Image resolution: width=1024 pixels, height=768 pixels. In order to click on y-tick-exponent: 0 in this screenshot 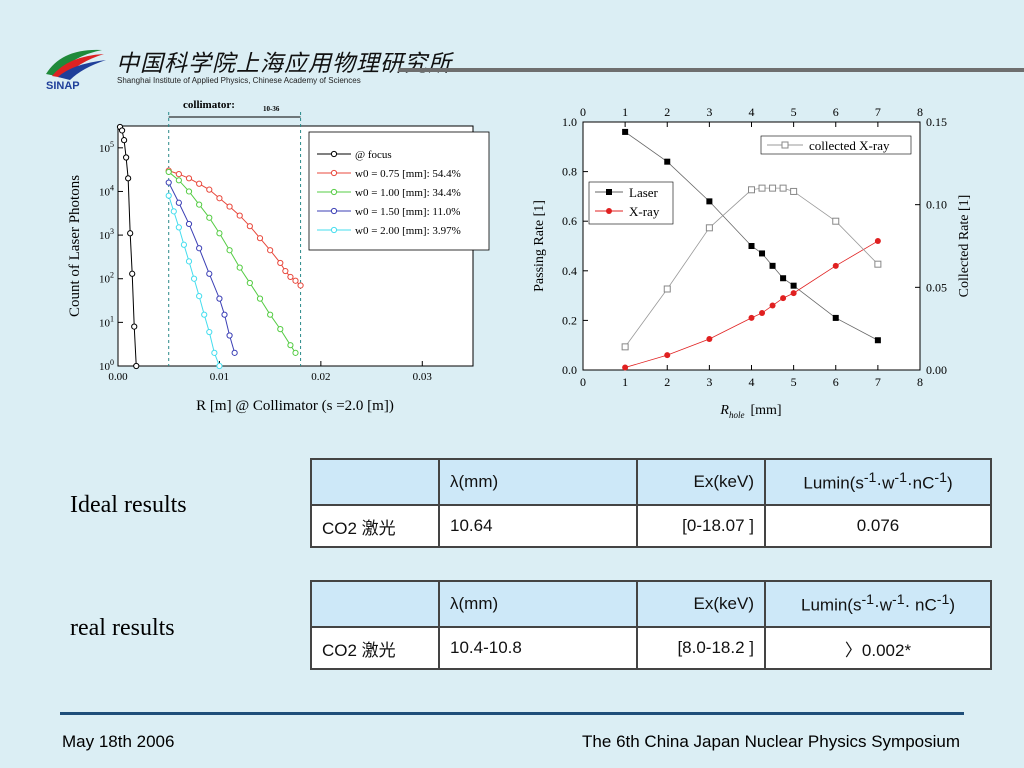, I will do `click(112, 362)`.